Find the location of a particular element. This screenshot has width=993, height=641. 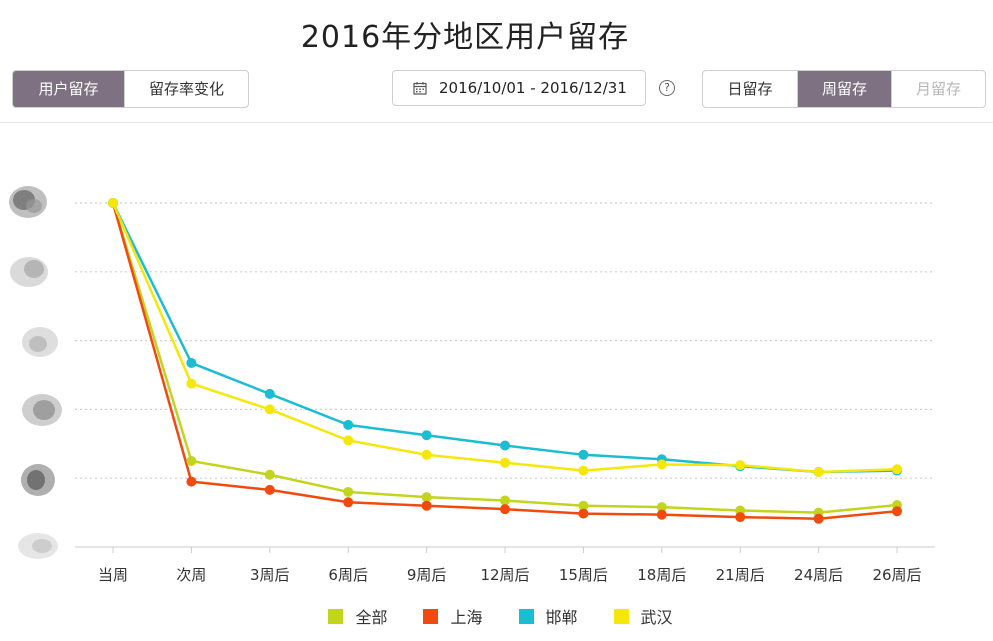

chart-legend: 全部 上海 邯郸 武汉 is located at coordinates (496, 616).